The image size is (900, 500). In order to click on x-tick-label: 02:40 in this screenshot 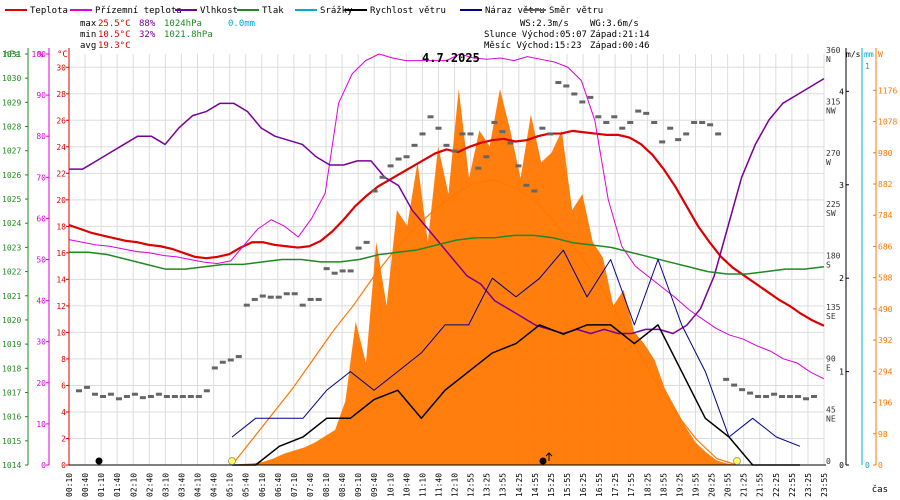, I will do `click(149, 485)`.